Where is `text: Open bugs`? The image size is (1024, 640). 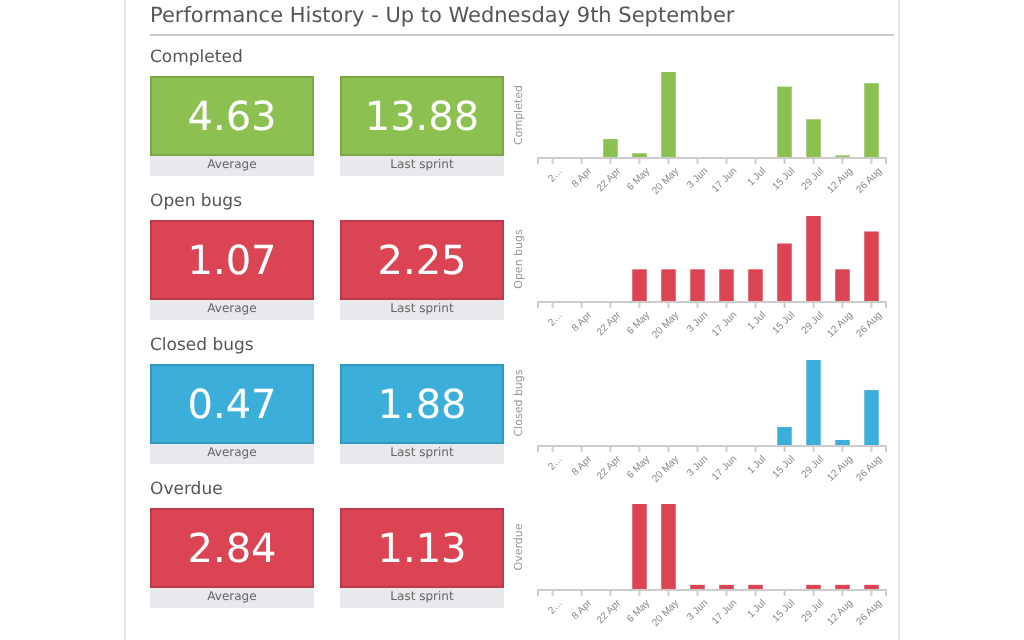 text: Open bugs is located at coordinates (196, 202).